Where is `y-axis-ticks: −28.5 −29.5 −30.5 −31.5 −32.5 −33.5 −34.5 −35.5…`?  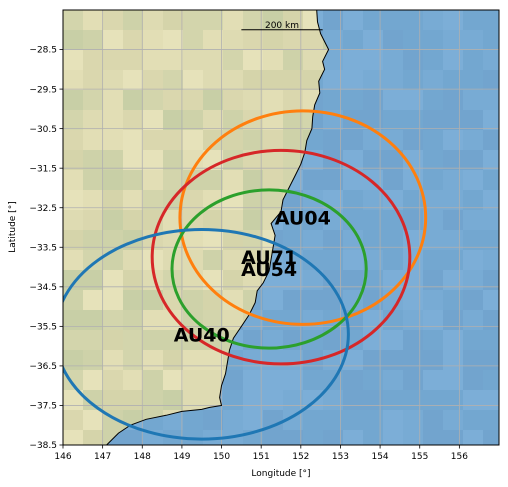
y-axis-ticks: −28.5 −29.5 −30.5 −31.5 −32.5 −33.5 −34.5 −35.5… is located at coordinates (46, 248).